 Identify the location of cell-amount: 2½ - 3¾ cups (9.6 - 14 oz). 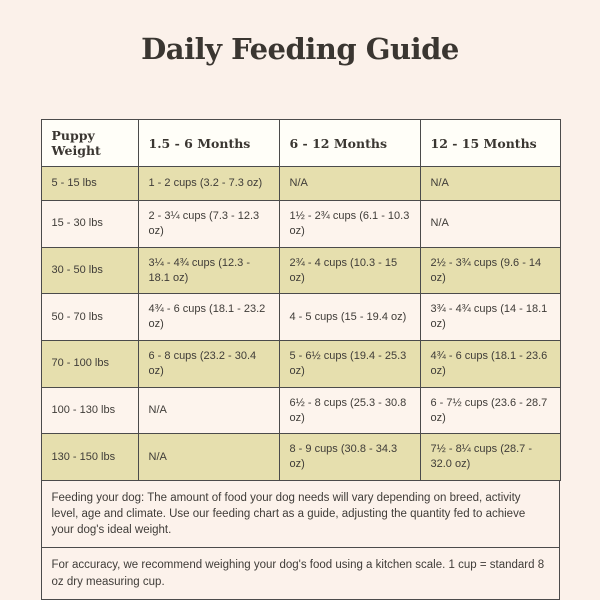
(490, 270).